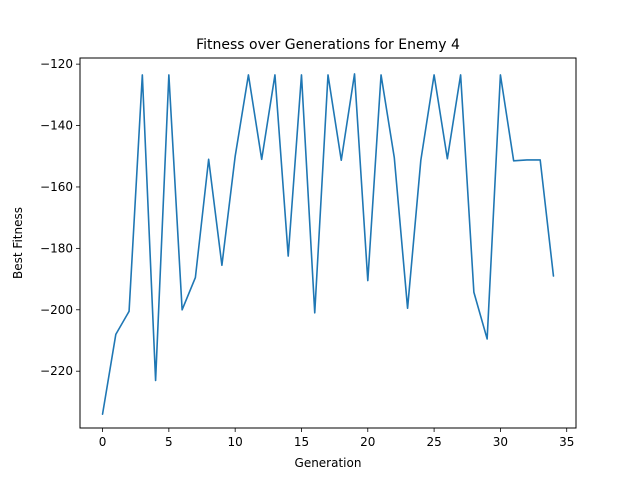  Describe the element at coordinates (433, 442) in the screenshot. I see `x-tick-label: 25` at that location.